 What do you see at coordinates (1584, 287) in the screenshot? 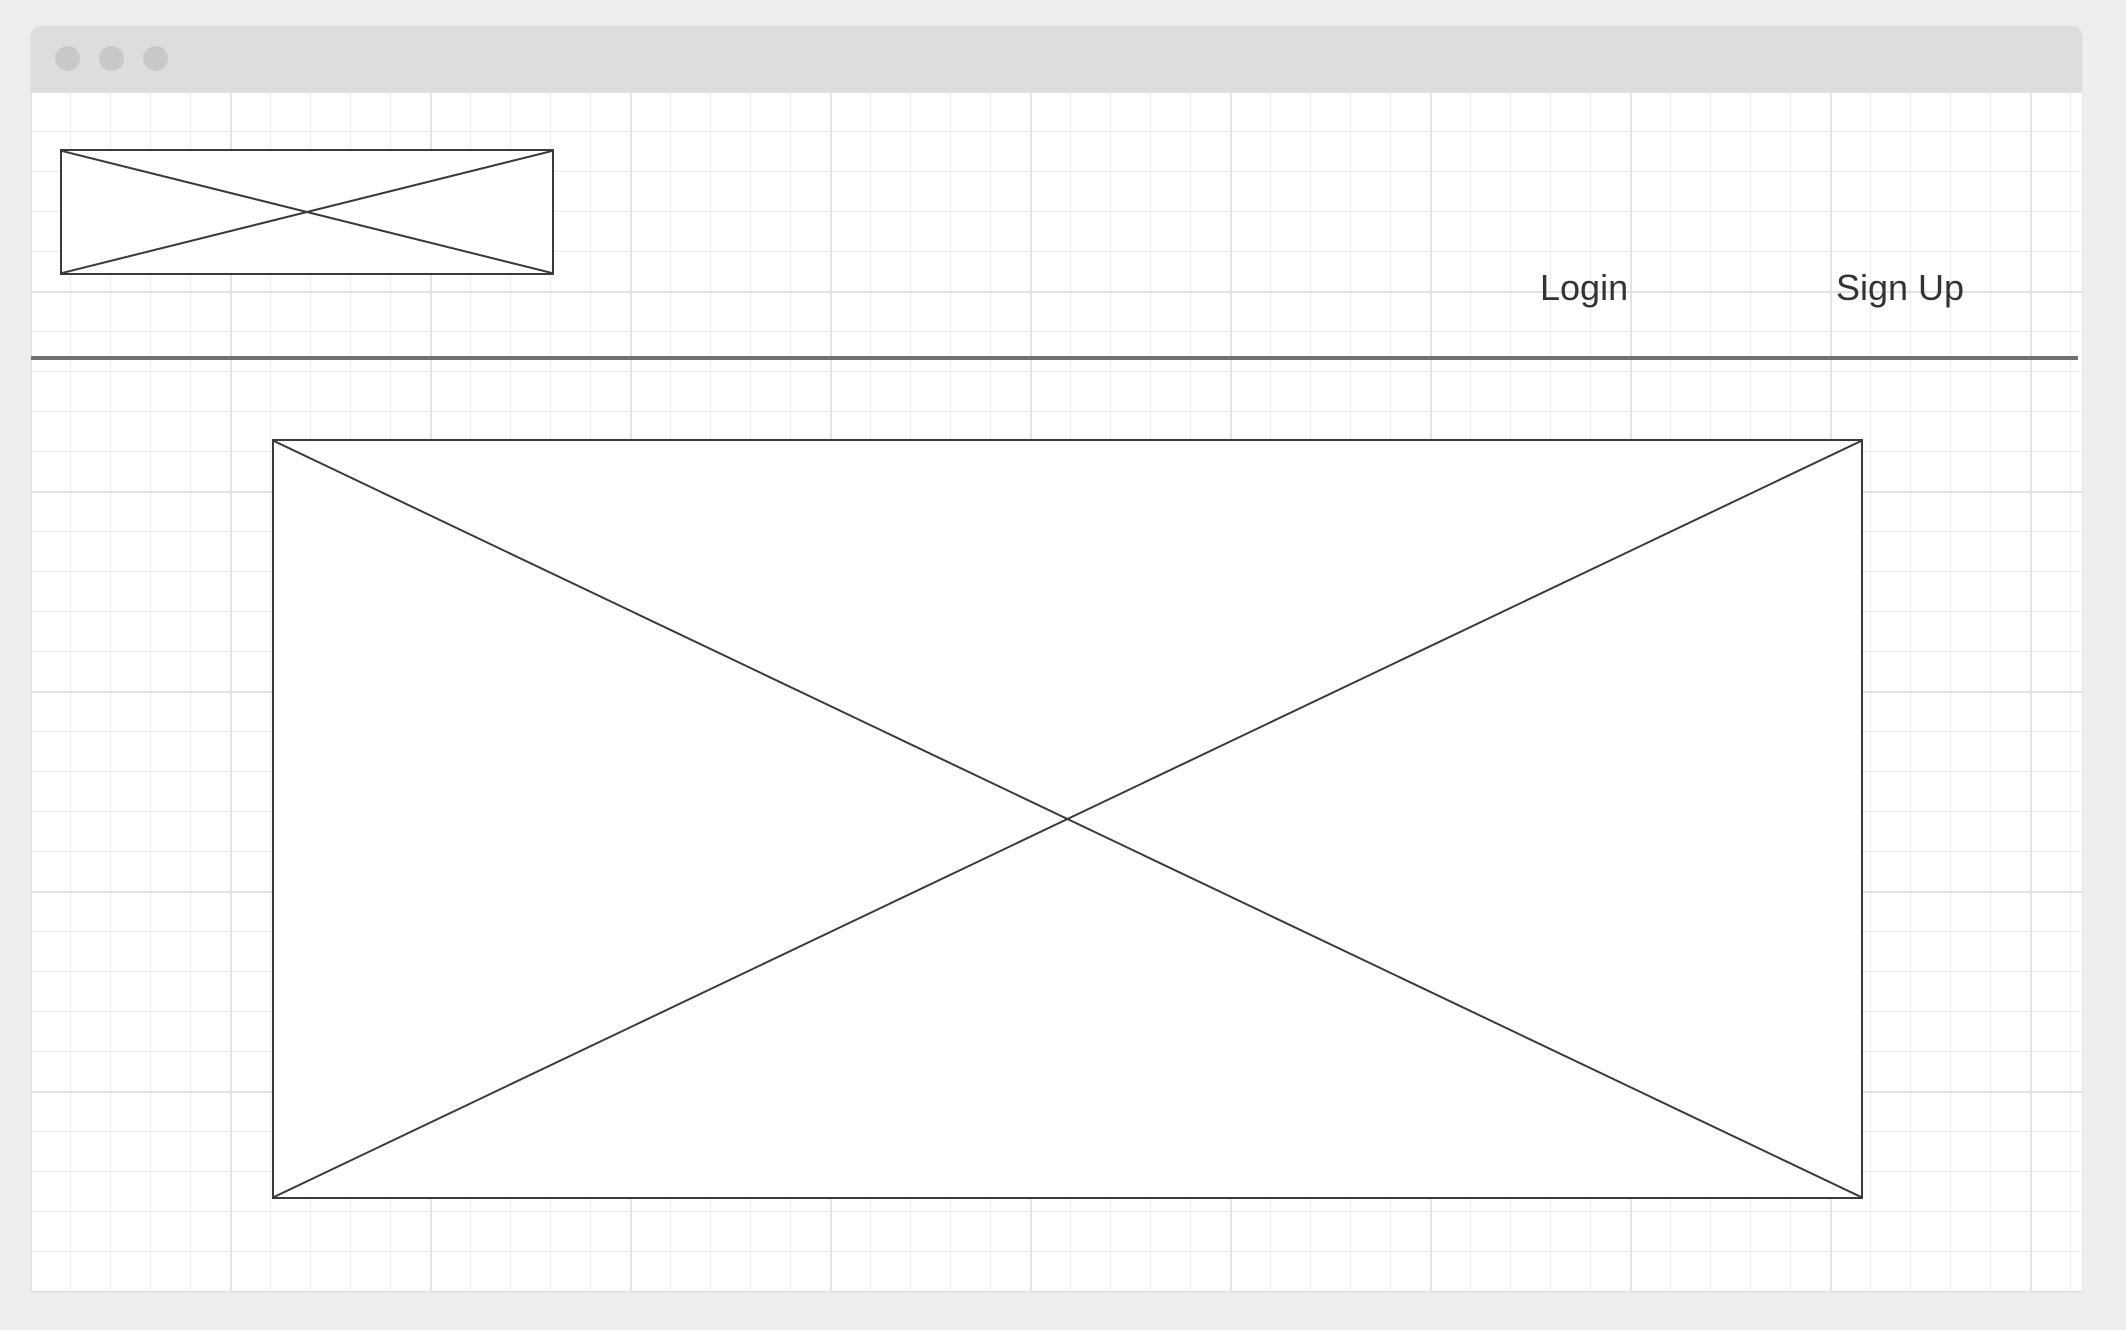
I see `login-link: Login` at bounding box center [1584, 287].